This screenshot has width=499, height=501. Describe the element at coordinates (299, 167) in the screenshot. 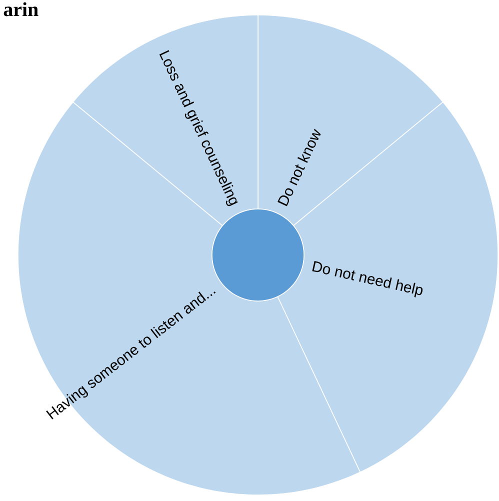

I see `slice-label: Do not know` at that location.